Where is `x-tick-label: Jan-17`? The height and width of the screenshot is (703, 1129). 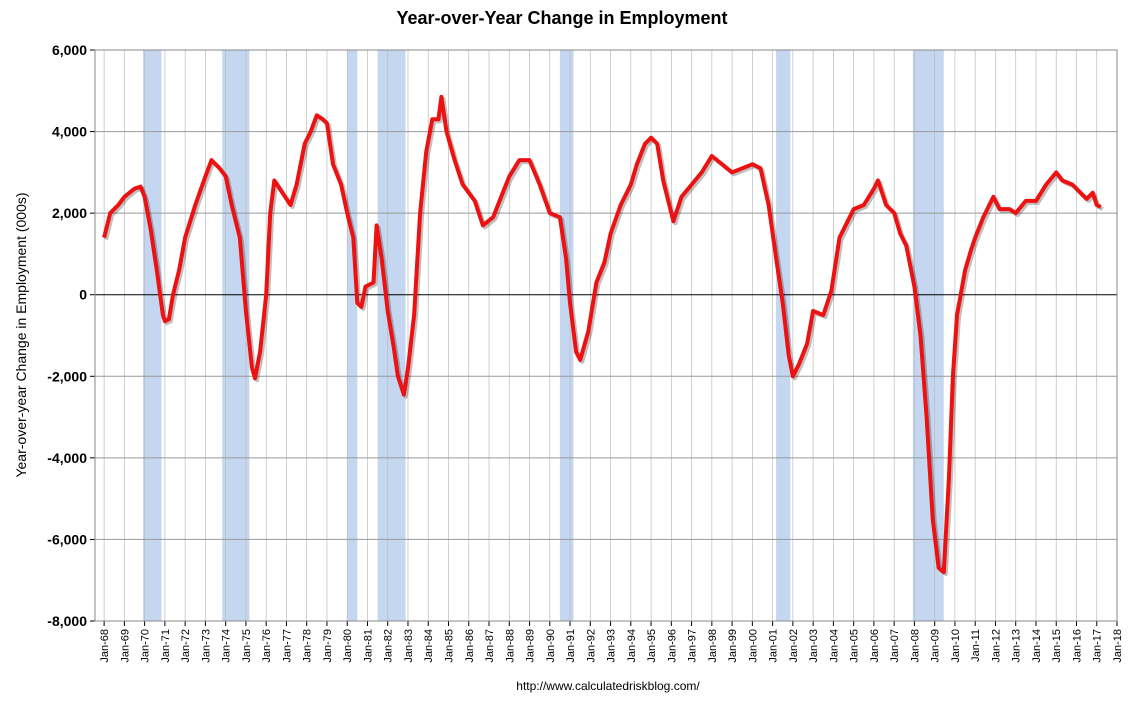
x-tick-label: Jan-17 is located at coordinates (1098, 646).